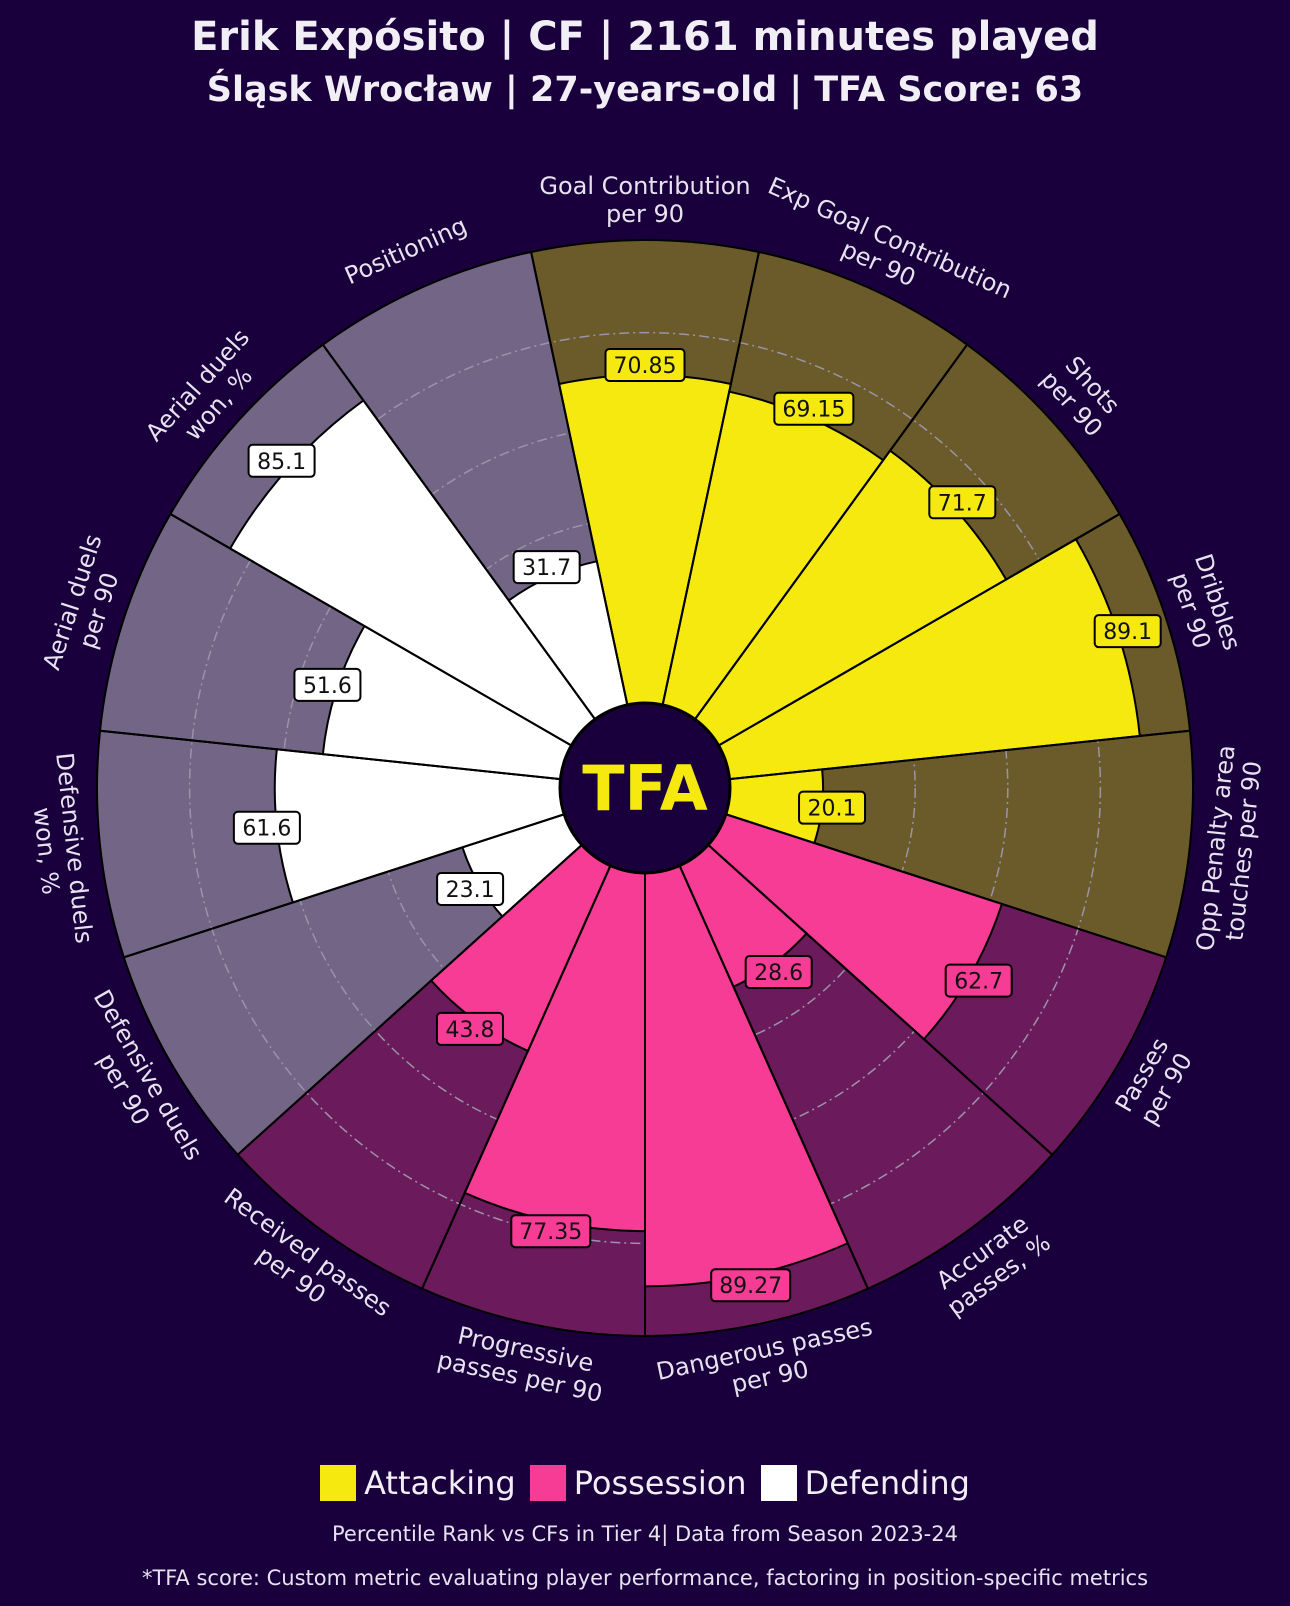 The height and width of the screenshot is (1606, 1290). I want to click on value-label: 61.6, so click(266, 829).